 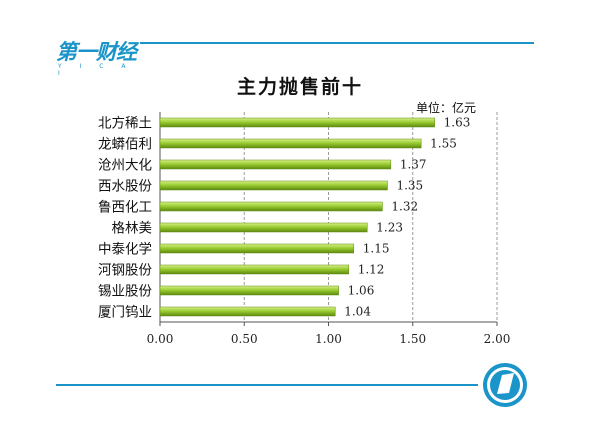 What do you see at coordinates (404, 207) in the screenshot?
I see `data-label: 1.32` at bounding box center [404, 207].